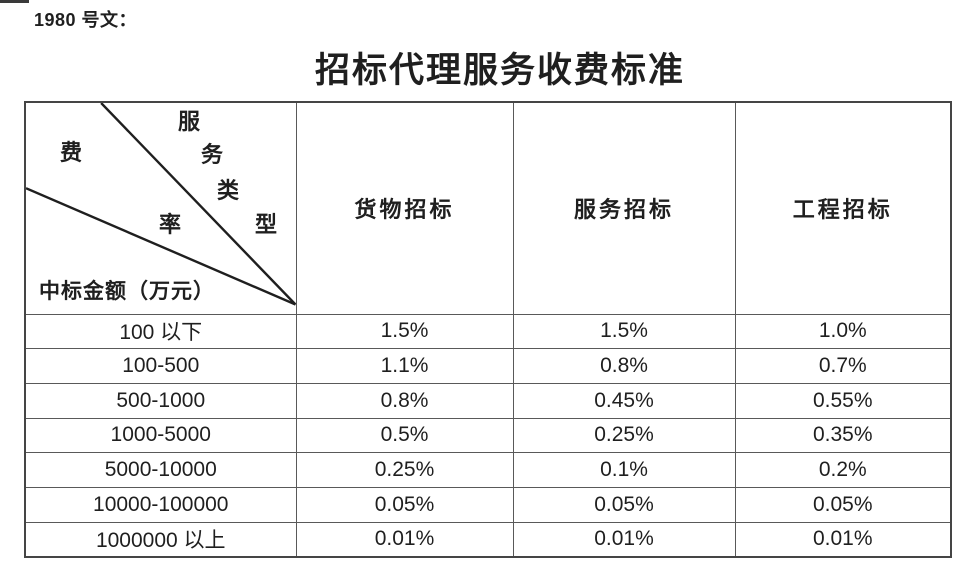 This screenshot has height=581, width=976. What do you see at coordinates (160, 539) in the screenshot?
I see `row-label: 1000000 以上` at bounding box center [160, 539].